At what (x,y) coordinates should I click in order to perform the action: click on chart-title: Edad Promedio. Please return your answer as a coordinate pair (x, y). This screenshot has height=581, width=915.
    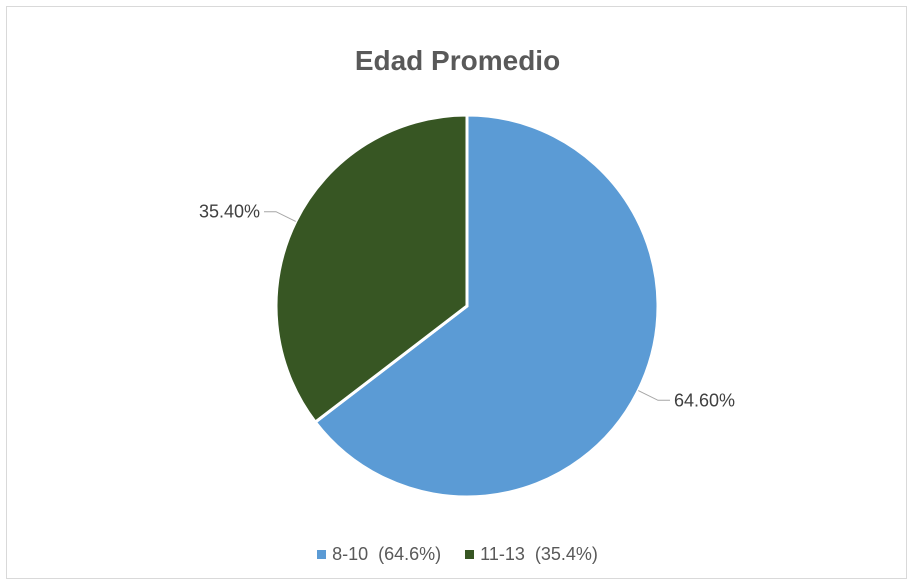
    Looking at the image, I should click on (457, 60).